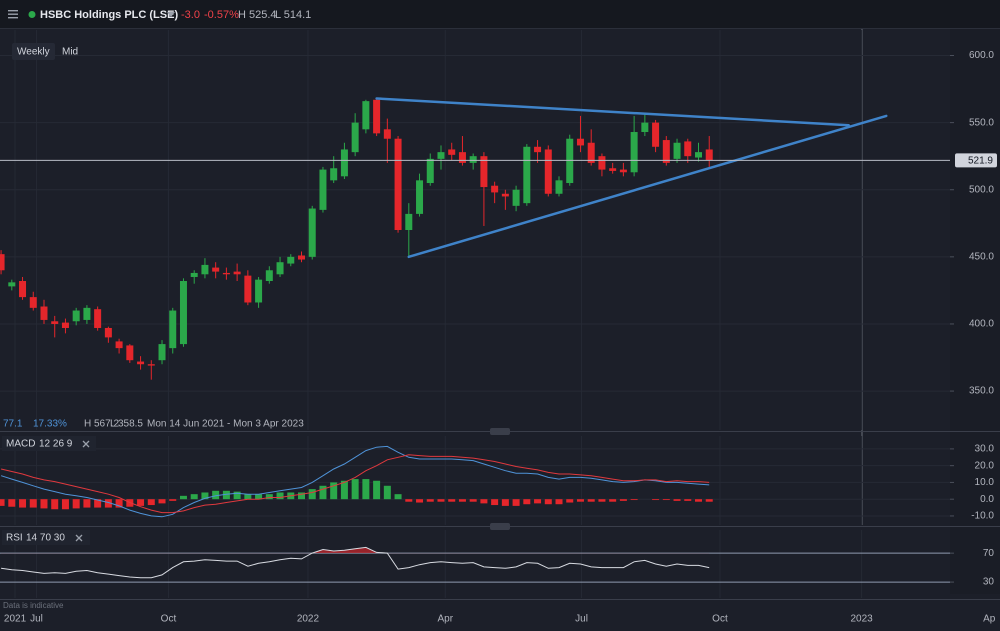 This screenshot has width=1000, height=631. I want to click on y-tick-label: 70, so click(989, 553).